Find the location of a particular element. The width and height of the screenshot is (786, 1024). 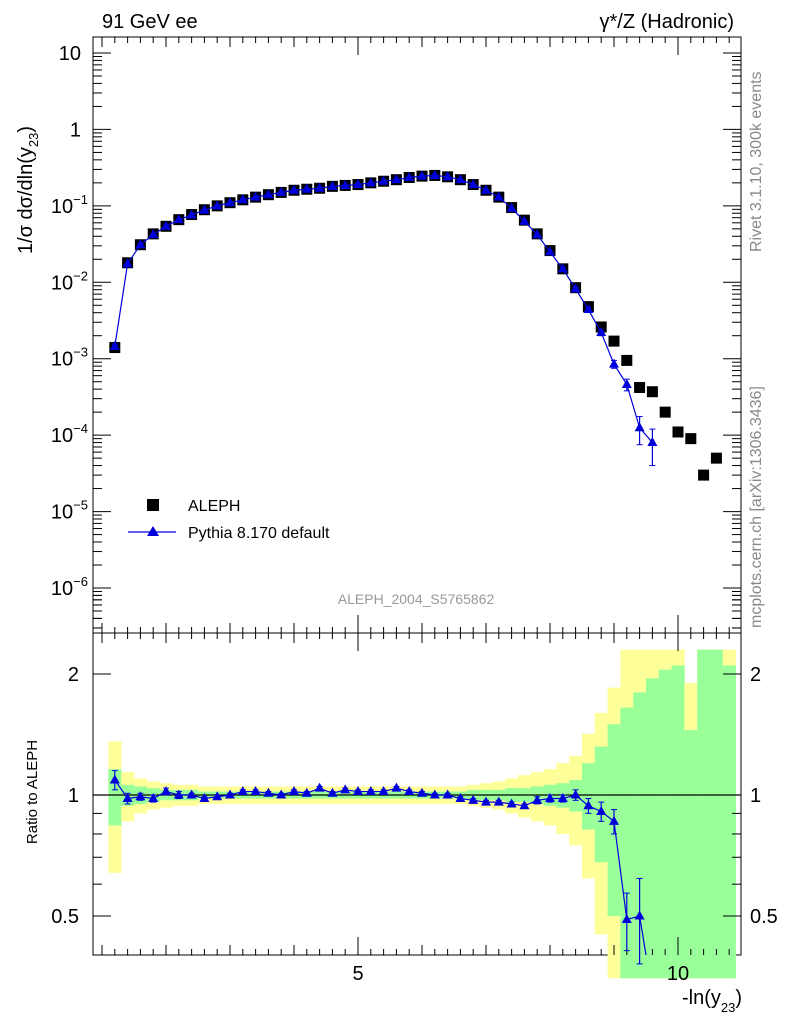

legend: ALEPH Pythia 8.170 default is located at coordinates (229, 520).